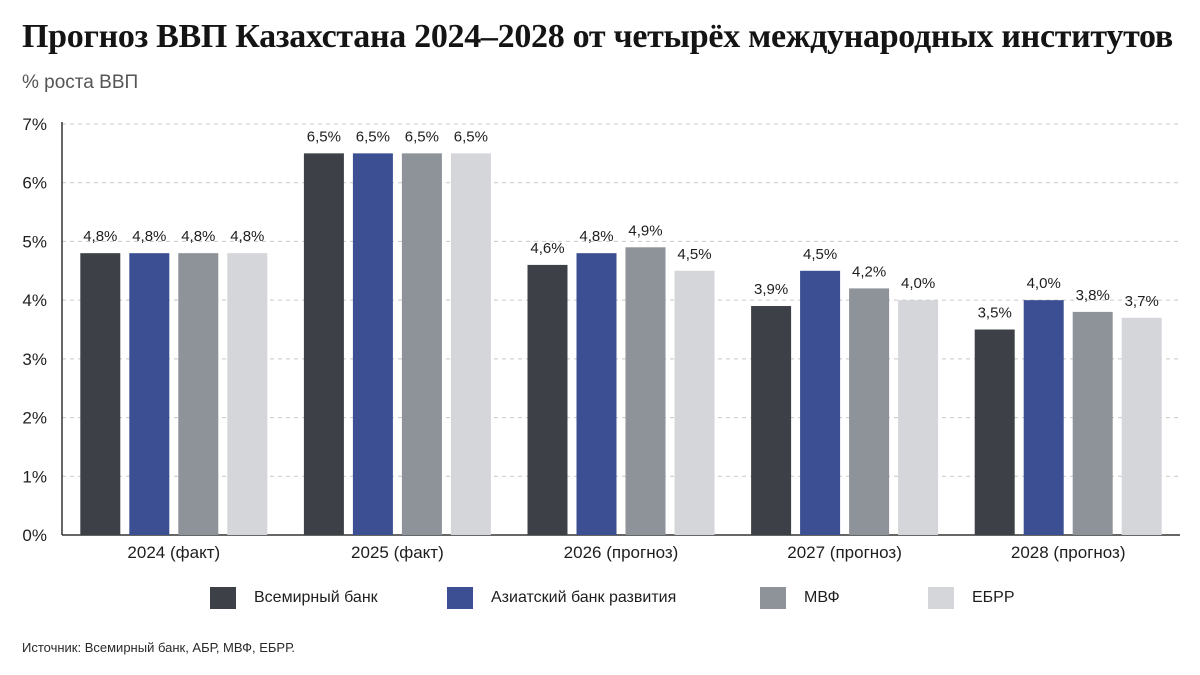 The height and width of the screenshot is (675, 1200). Describe the element at coordinates (1142, 301) in the screenshot. I see `data-label: 3,7%` at that location.